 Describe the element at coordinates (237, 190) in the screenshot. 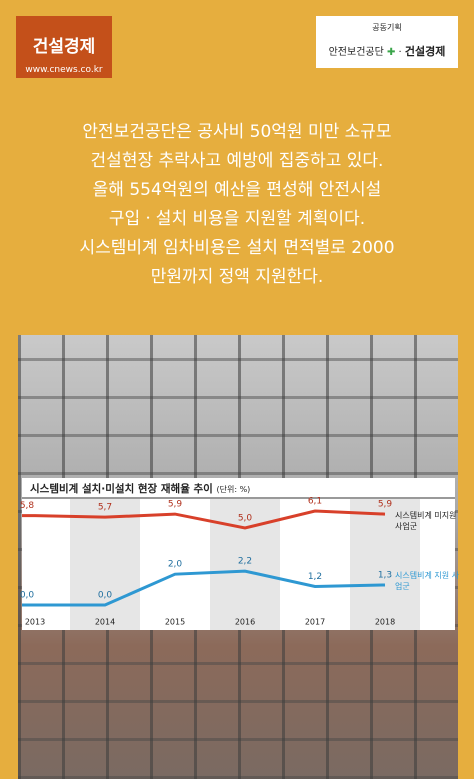

I see `body-line: 올해 554억원의 예산을 편성해 안전시설` at that location.